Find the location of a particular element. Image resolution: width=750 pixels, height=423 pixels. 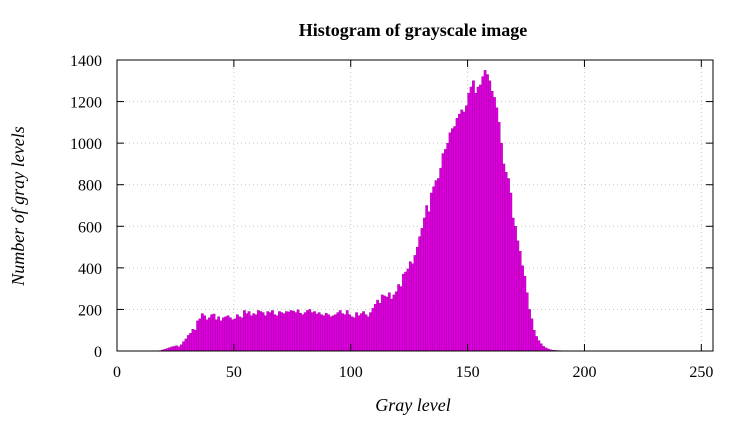

chart-title: Histogram of grayscale image is located at coordinates (413, 30).